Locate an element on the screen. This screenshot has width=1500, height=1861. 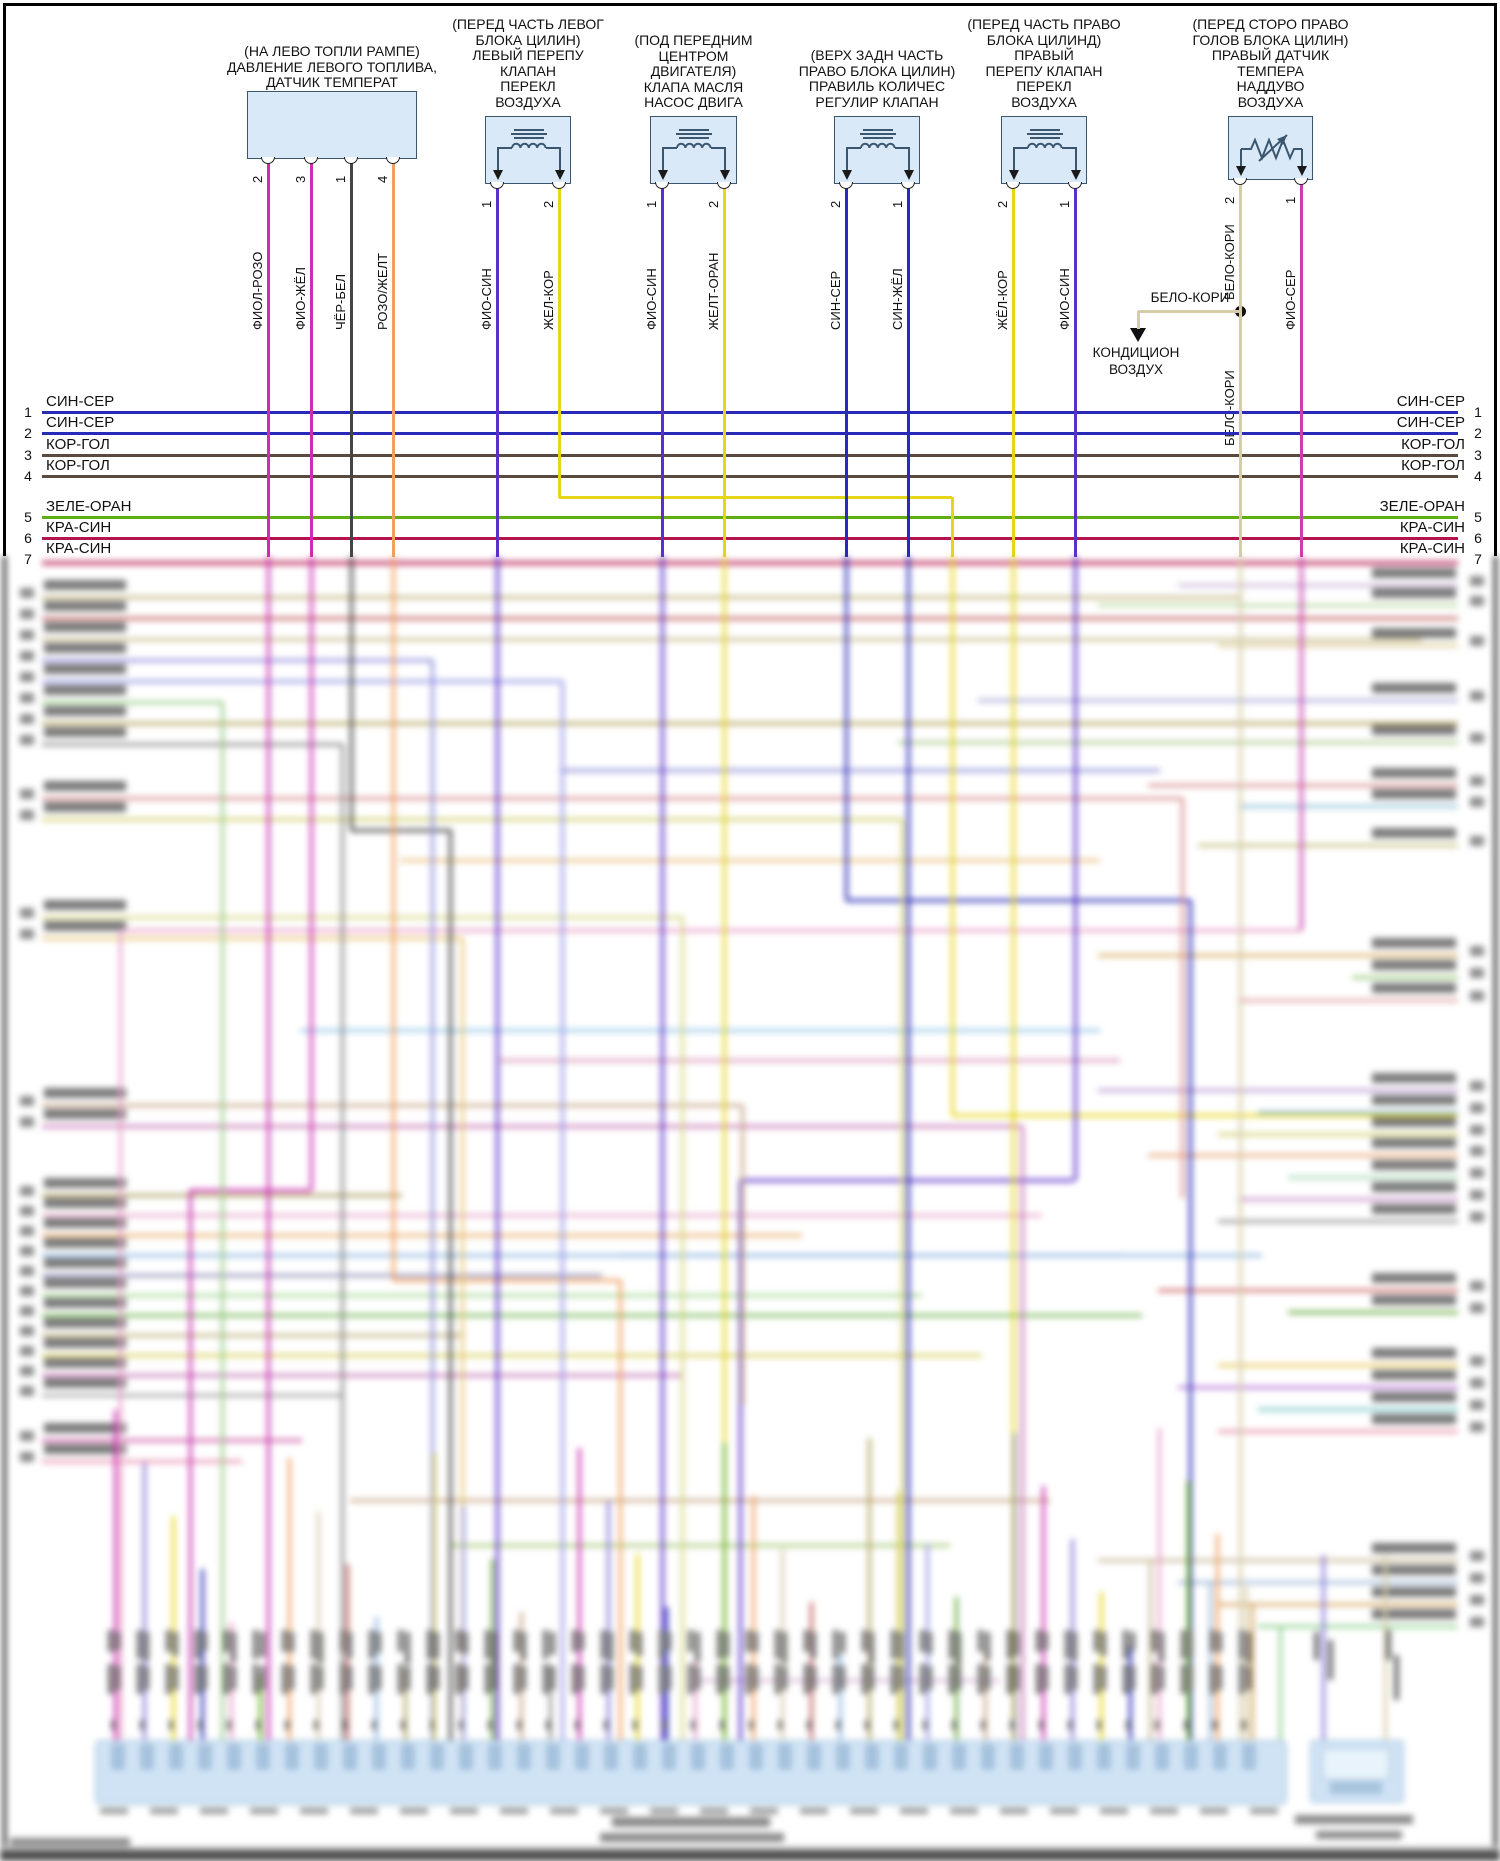
pin-number: 1 is located at coordinates (897, 204).